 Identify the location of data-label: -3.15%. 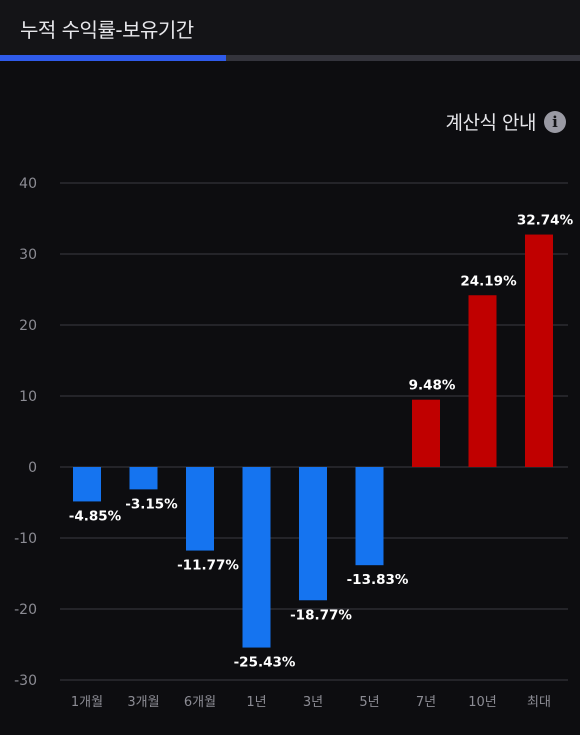
(151, 504).